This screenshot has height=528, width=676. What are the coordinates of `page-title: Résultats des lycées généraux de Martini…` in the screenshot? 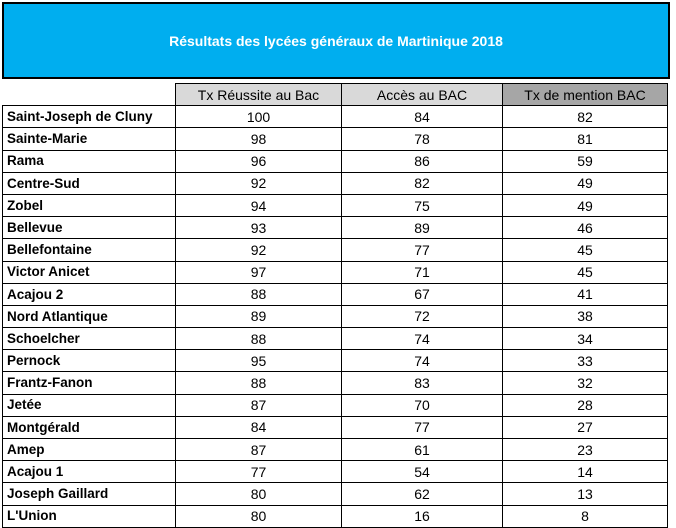 It's located at (336, 40).